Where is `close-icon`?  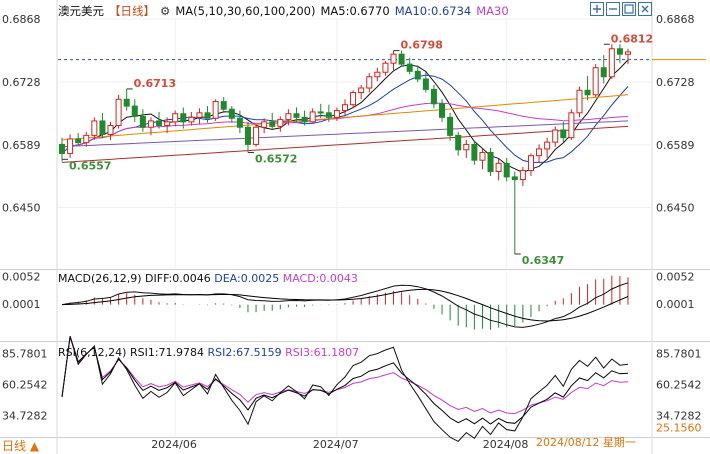 close-icon is located at coordinates (645, 9).